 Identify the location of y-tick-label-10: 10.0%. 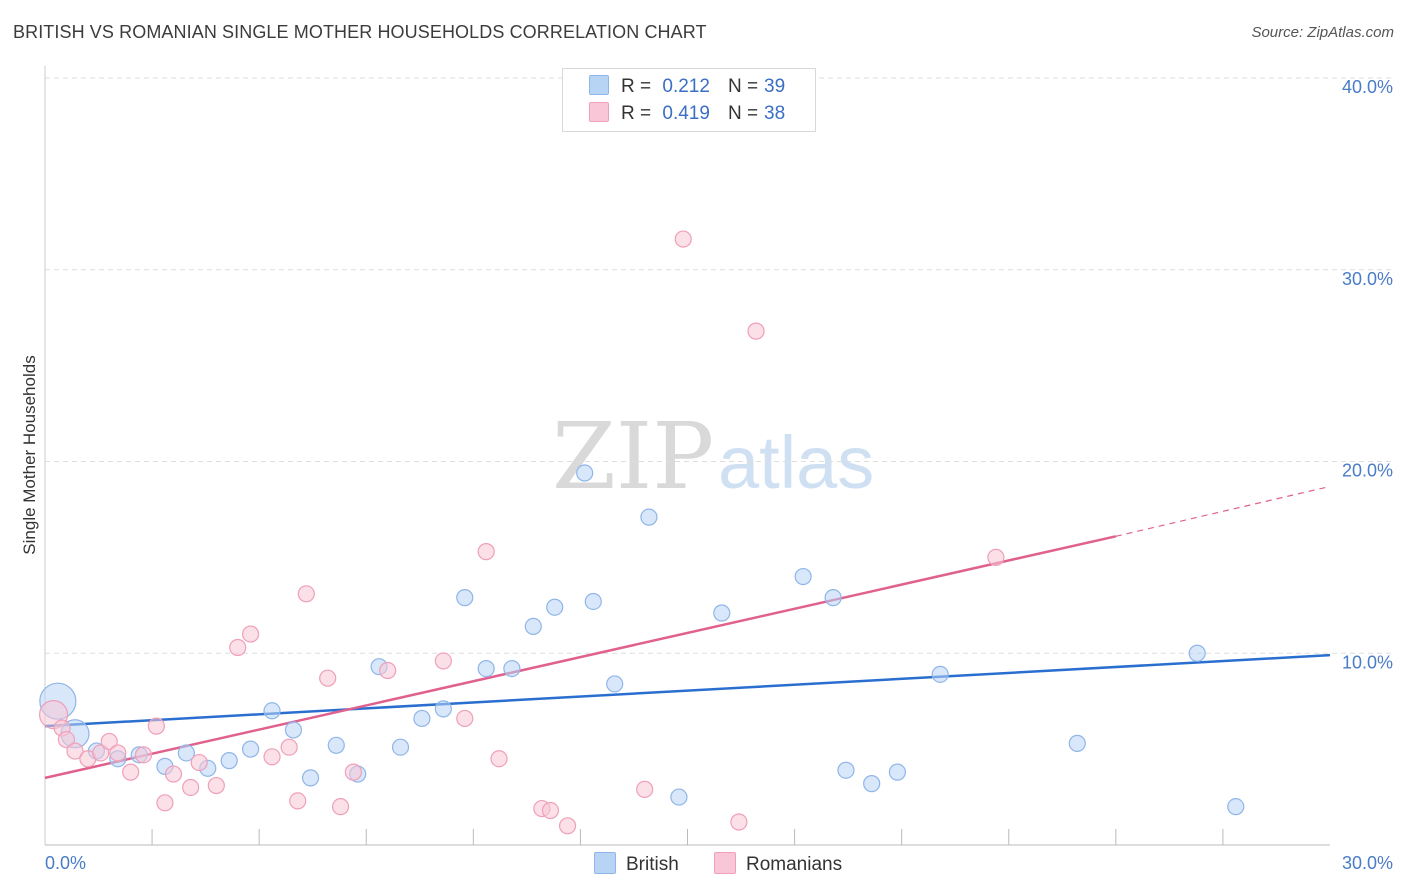
(1367, 662).